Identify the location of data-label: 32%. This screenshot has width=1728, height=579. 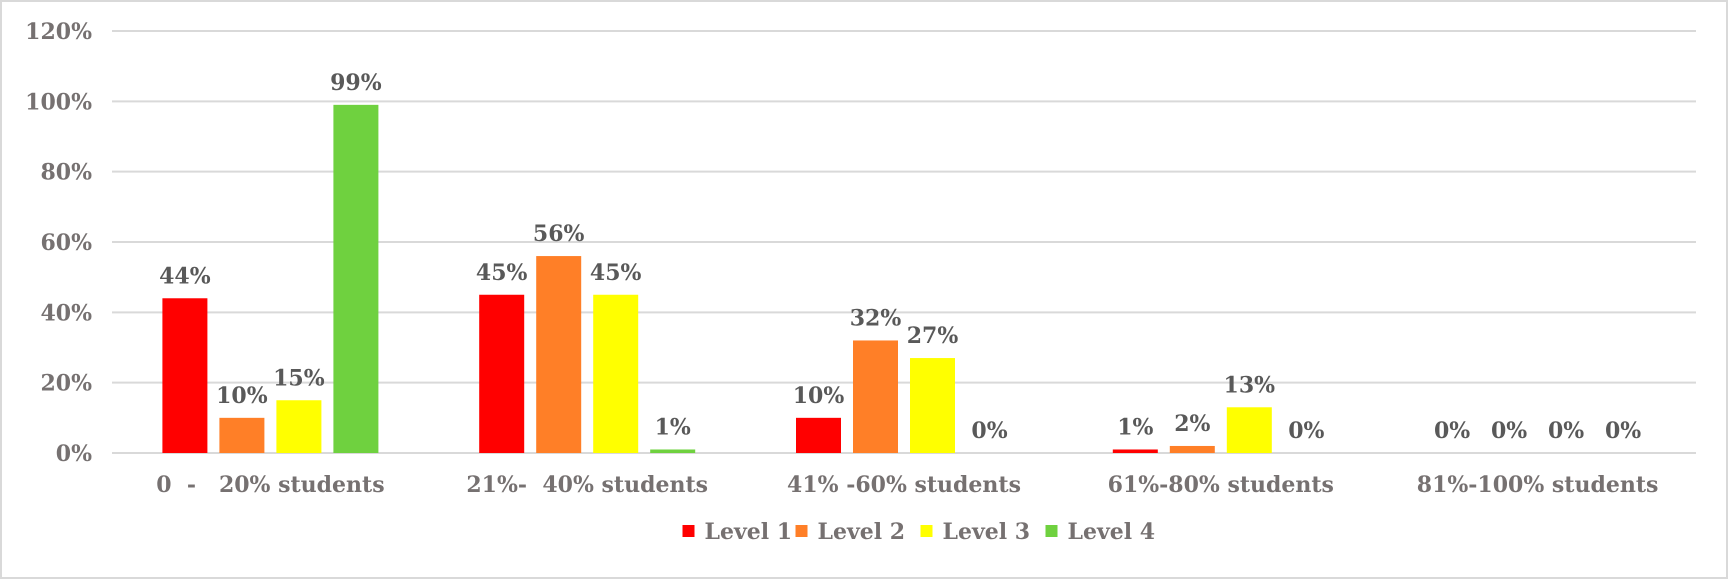
(876, 318).